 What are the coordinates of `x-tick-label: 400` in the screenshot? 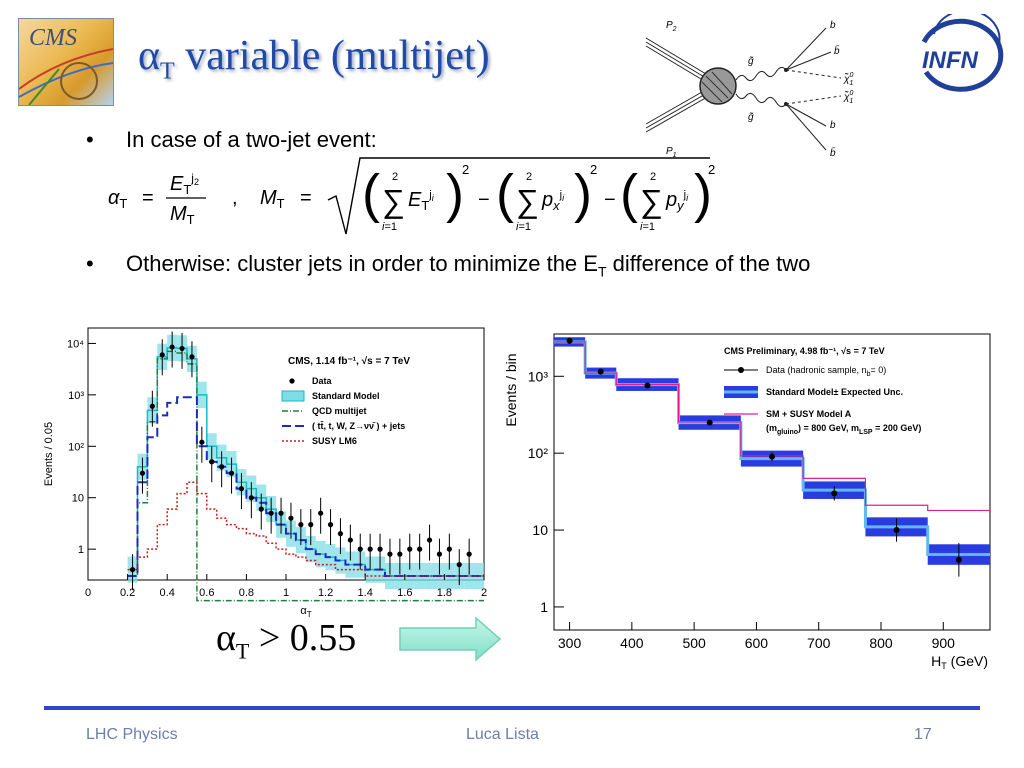 It's located at (632, 643).